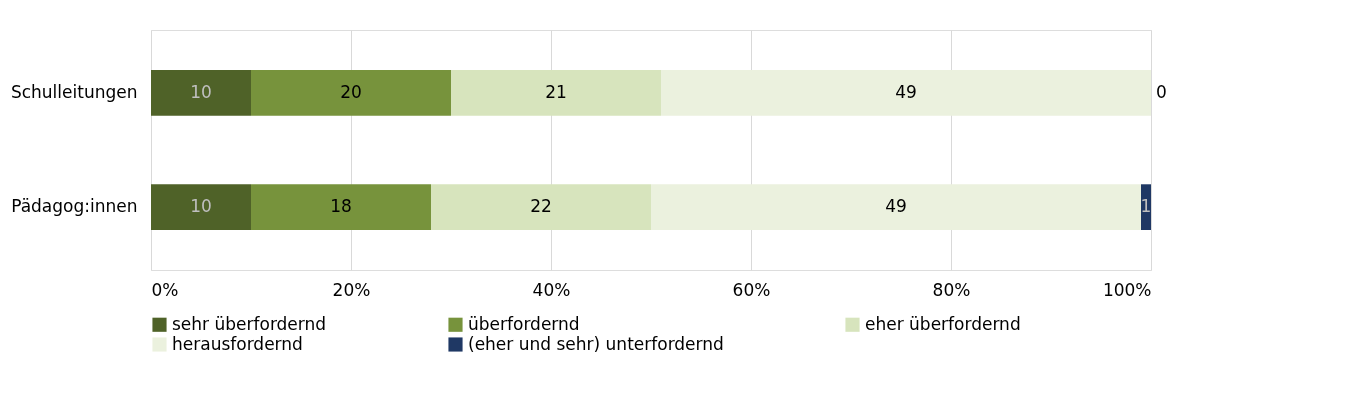 The width and height of the screenshot is (1359, 415). What do you see at coordinates (165, 289) in the screenshot?
I see `x-tick-label: 0%` at bounding box center [165, 289].